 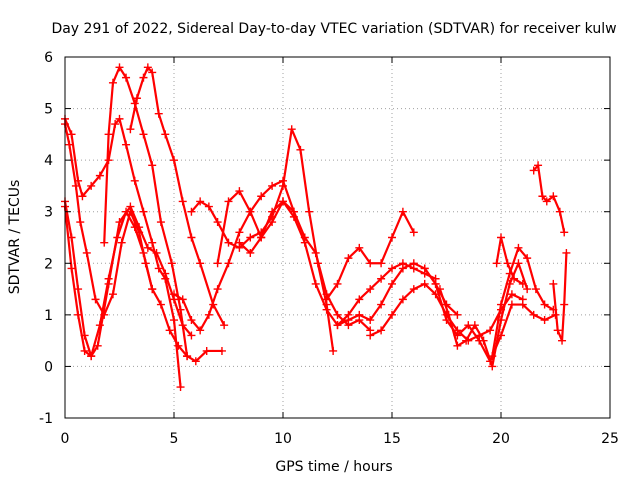 I want to click on x-tick-label: 10, so click(x=283, y=439).